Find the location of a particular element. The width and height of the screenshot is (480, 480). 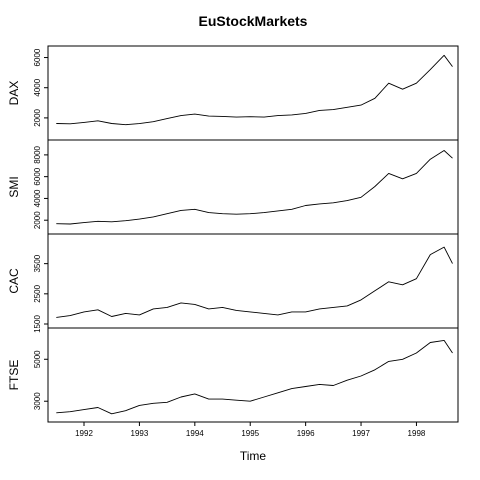

series-line-ftse is located at coordinates (254, 377).